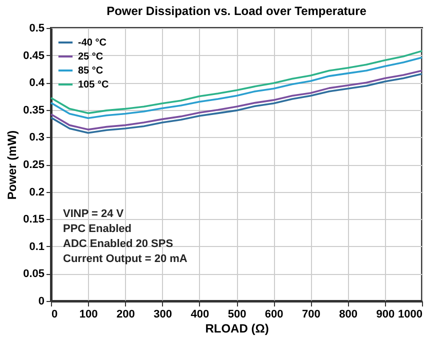 The width and height of the screenshot is (448, 339). Describe the element at coordinates (33, 274) in the screenshot. I see `y-tick-label: 0.05` at that location.